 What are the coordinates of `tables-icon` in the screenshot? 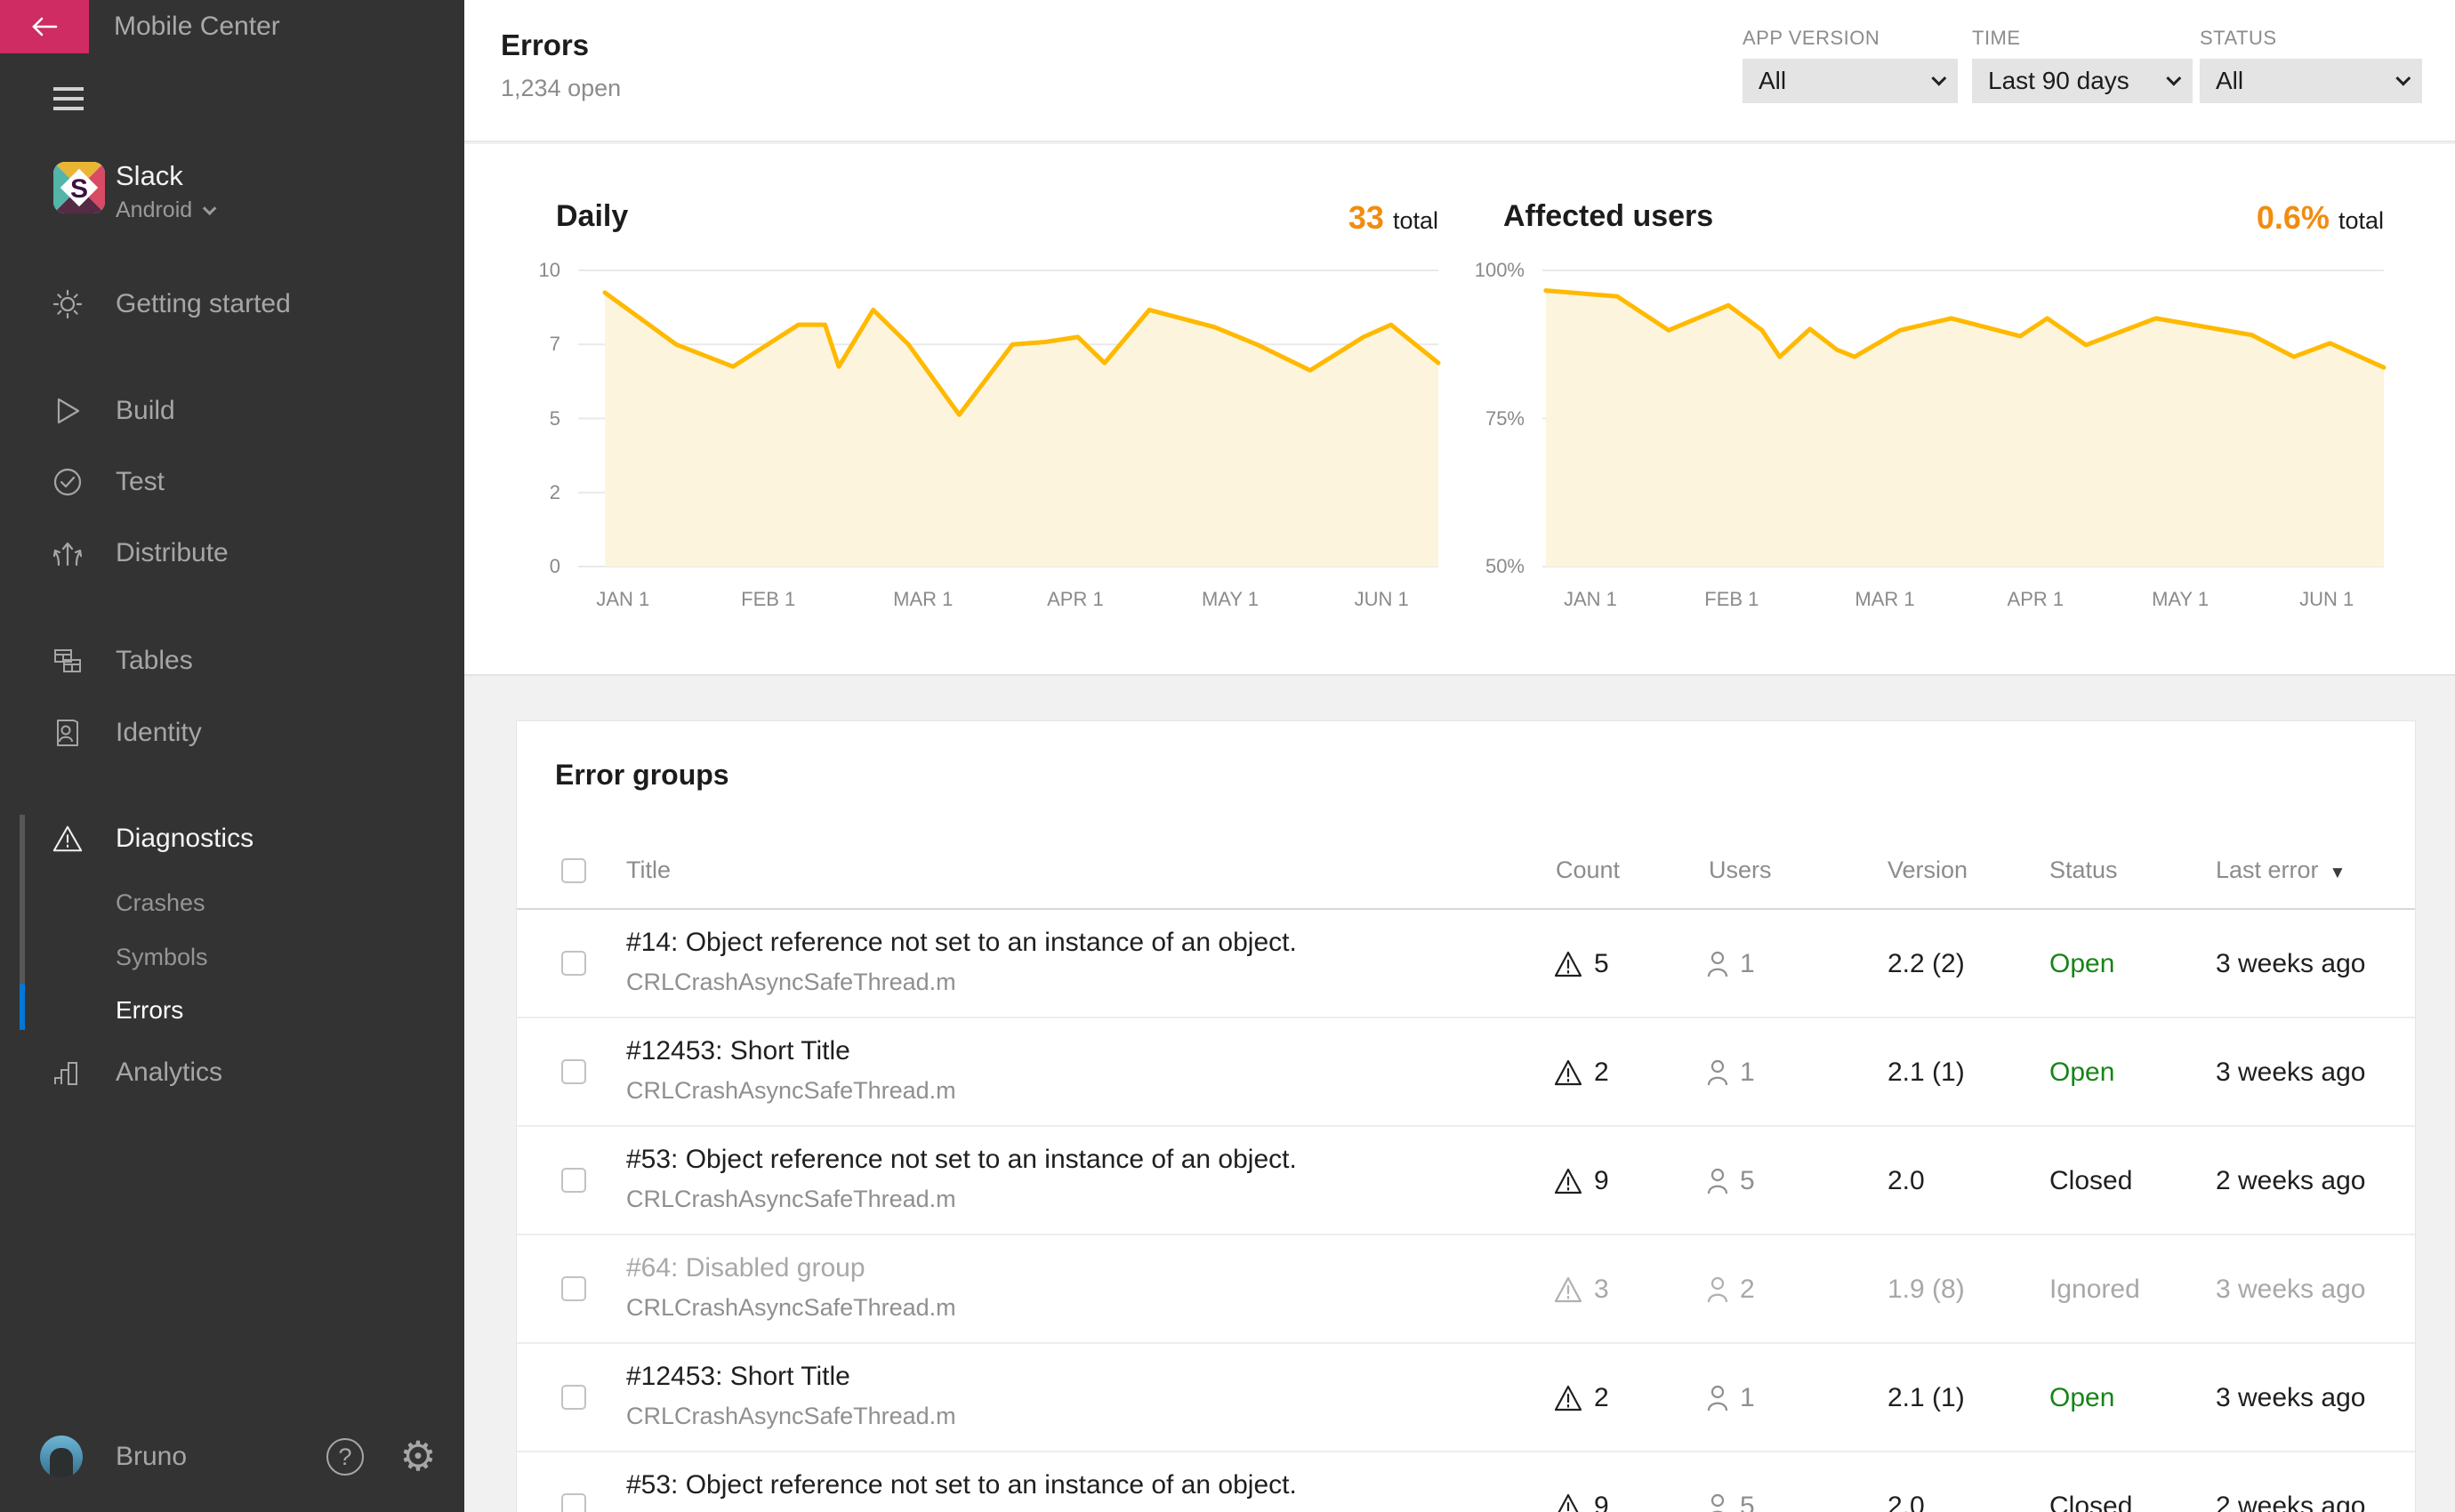 It's located at (68, 661).